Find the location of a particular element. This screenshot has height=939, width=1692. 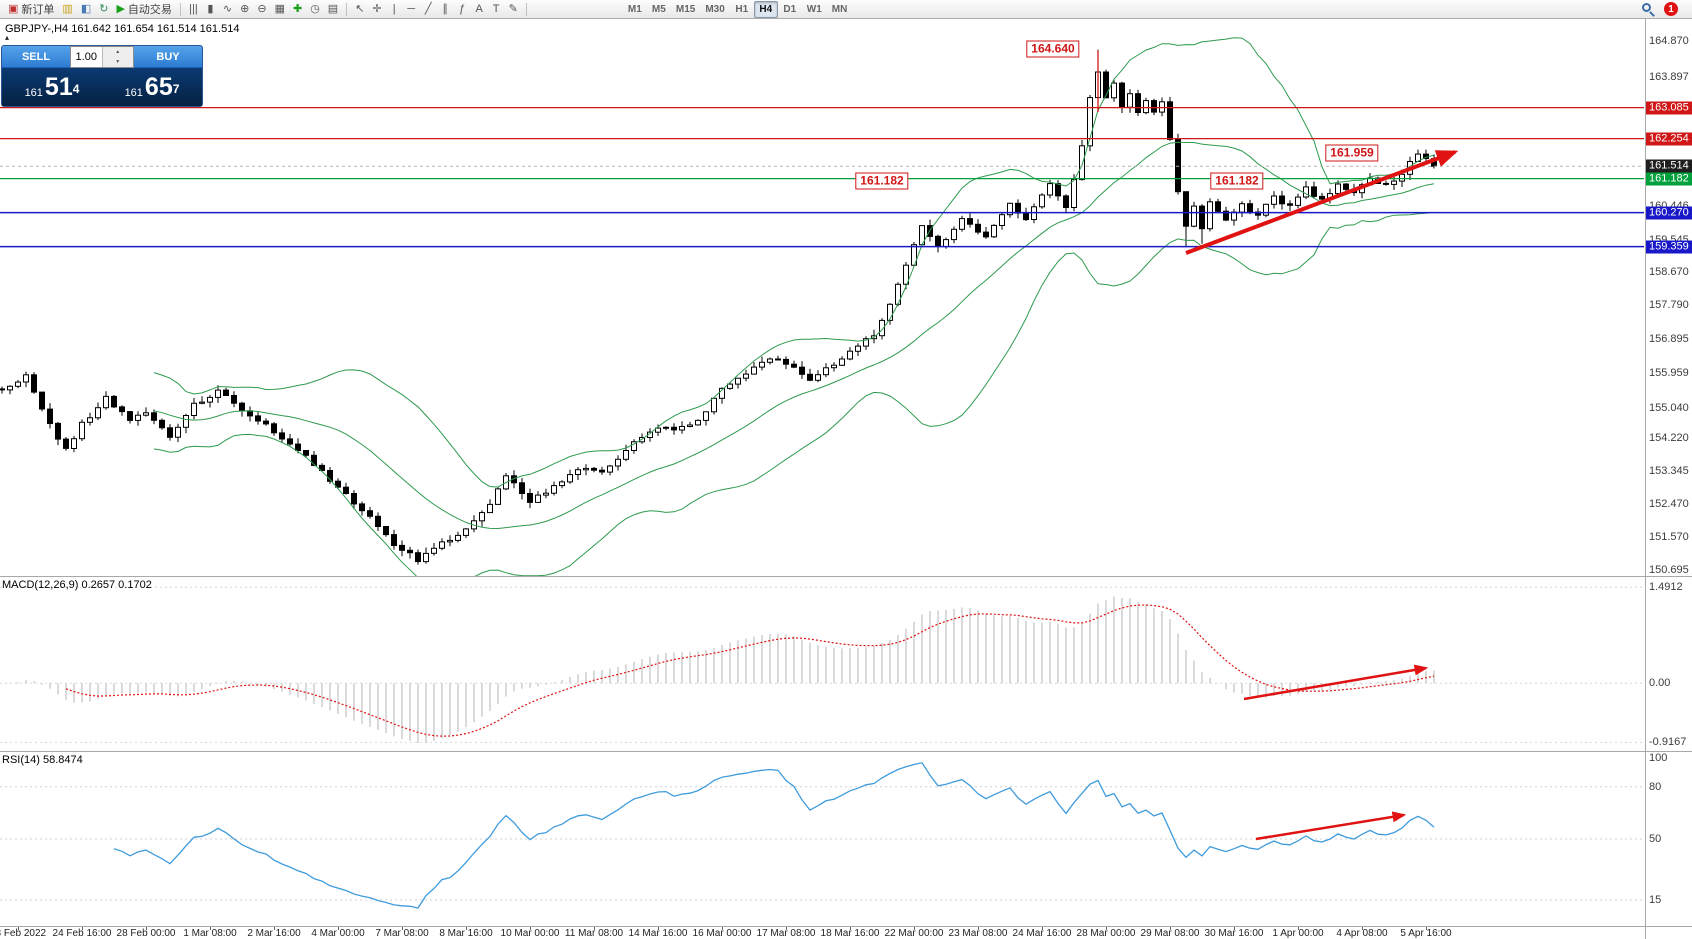

time-axis-label: 2 Mar 16:00 is located at coordinates (274, 933).